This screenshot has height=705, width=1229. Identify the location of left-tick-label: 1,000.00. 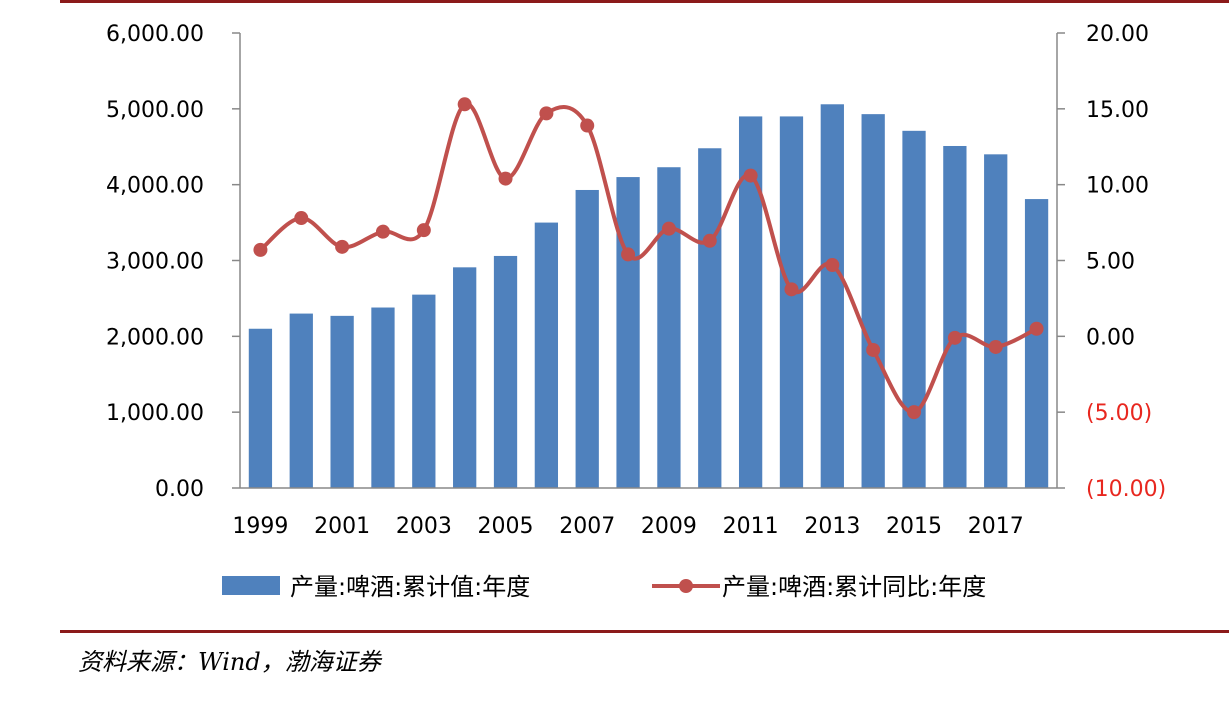
(155, 413).